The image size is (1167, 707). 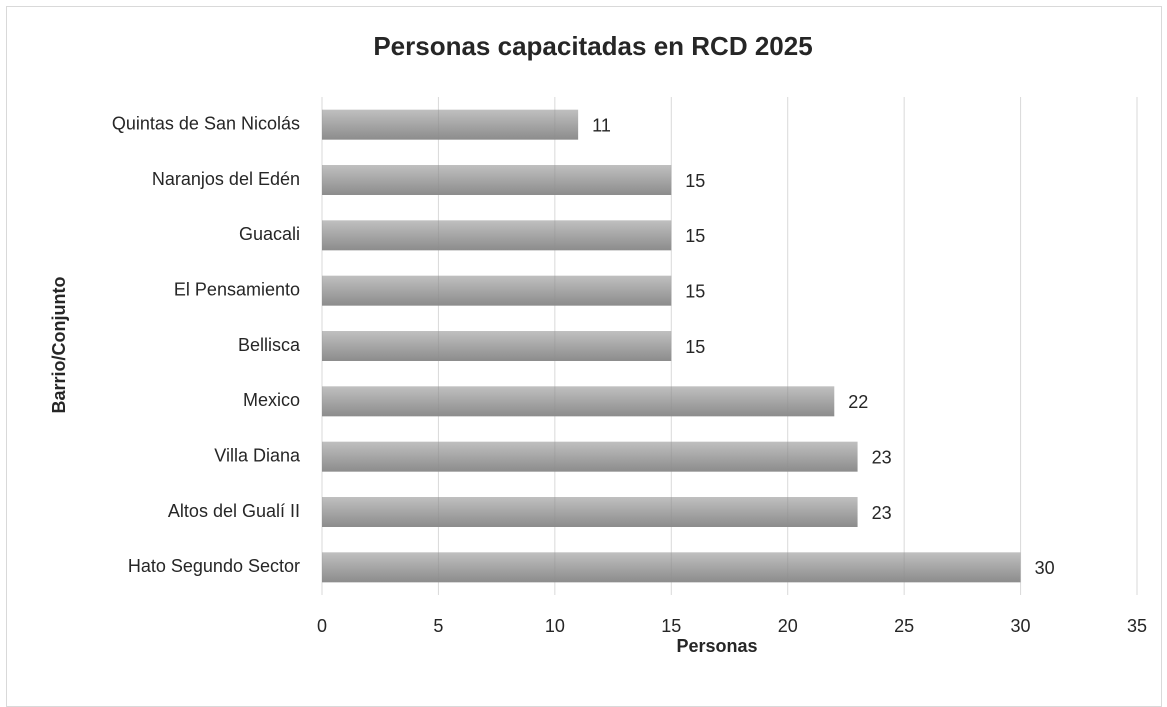 What do you see at coordinates (1021, 626) in the screenshot?
I see `x-tick-label: 30` at bounding box center [1021, 626].